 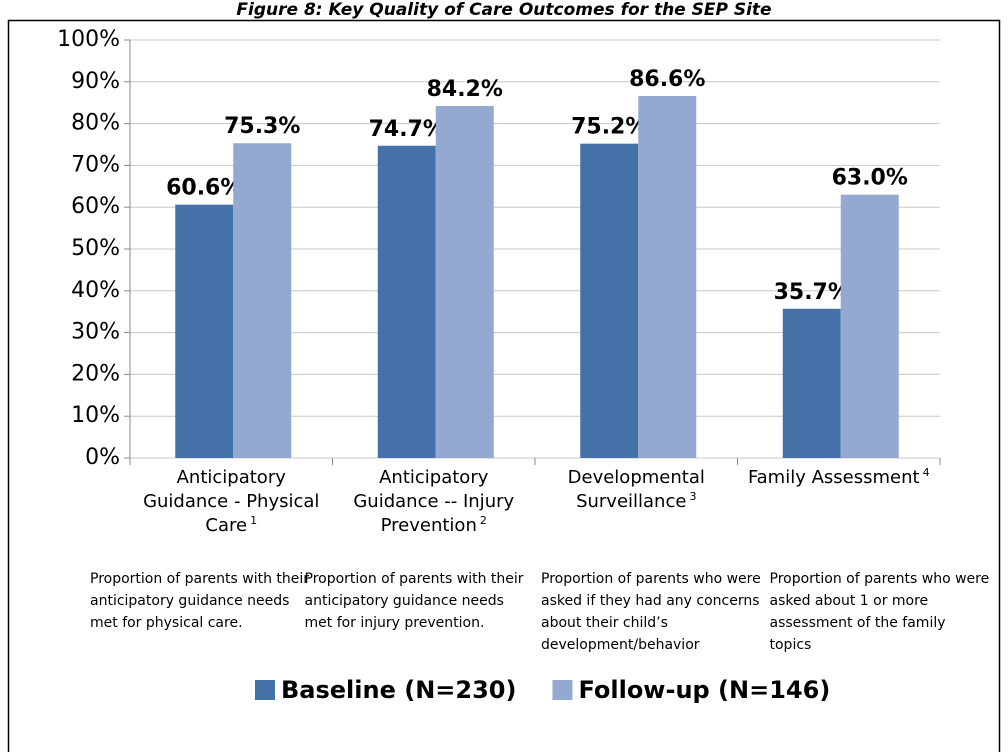 What do you see at coordinates (262, 126) in the screenshot?
I see `data-label: 75.3%` at bounding box center [262, 126].